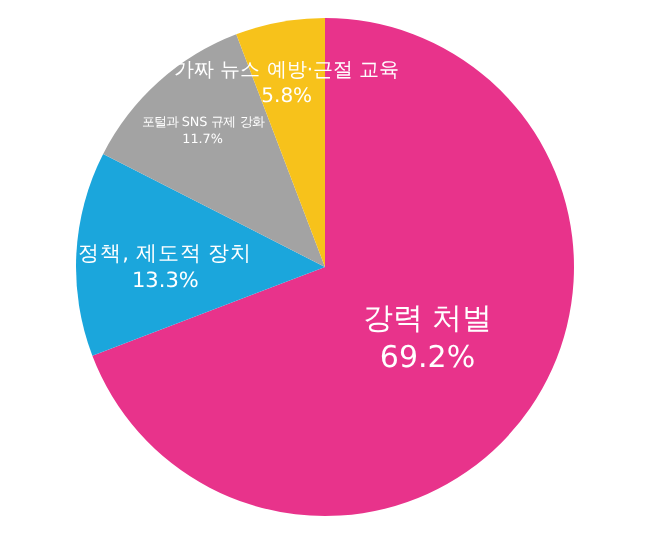 This screenshot has height=534, width=650. I want to click on pie-slice, so click(200, 254).